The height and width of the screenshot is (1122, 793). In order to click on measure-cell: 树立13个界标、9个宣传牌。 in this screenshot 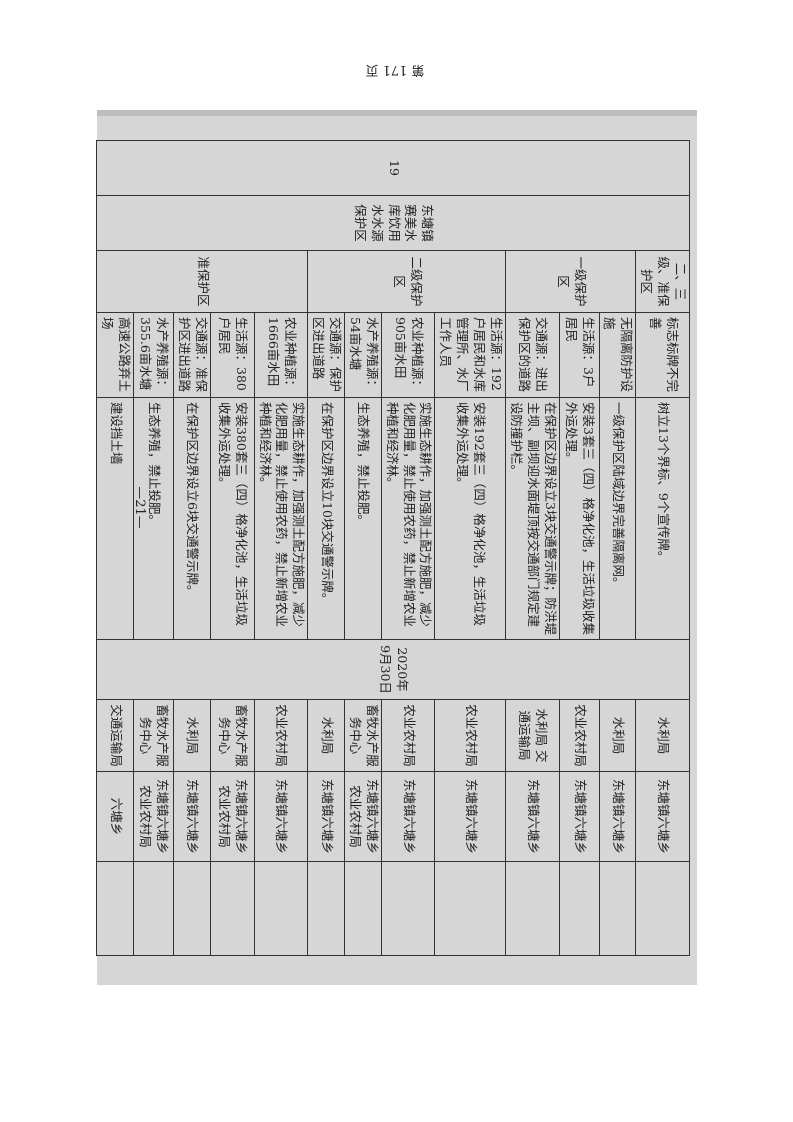, I will do `click(662, 518)`.